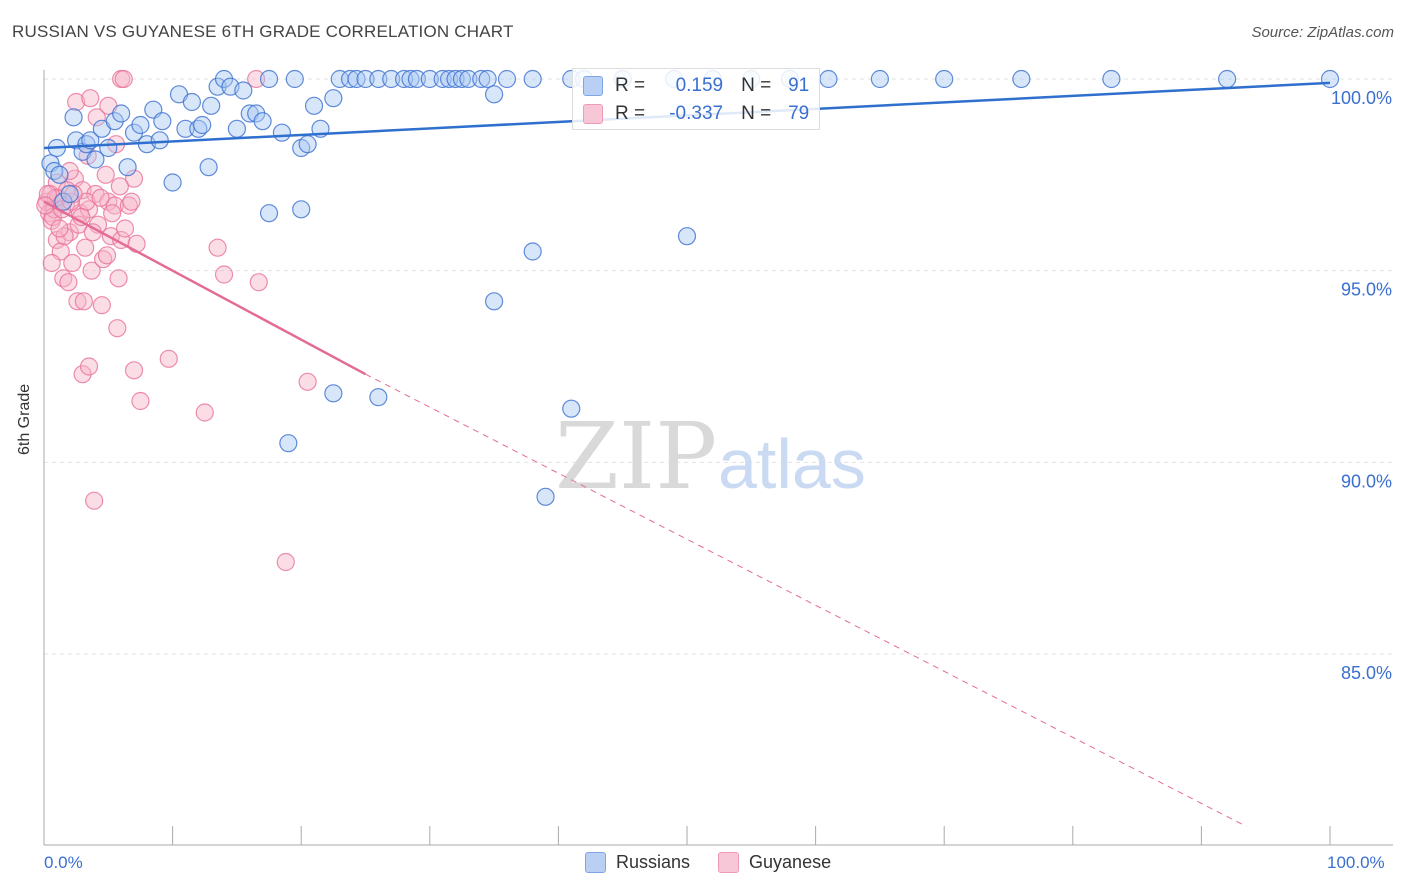 The width and height of the screenshot is (1406, 892). I want to click on y-axis-label: 6th Grade, so click(24, 419).